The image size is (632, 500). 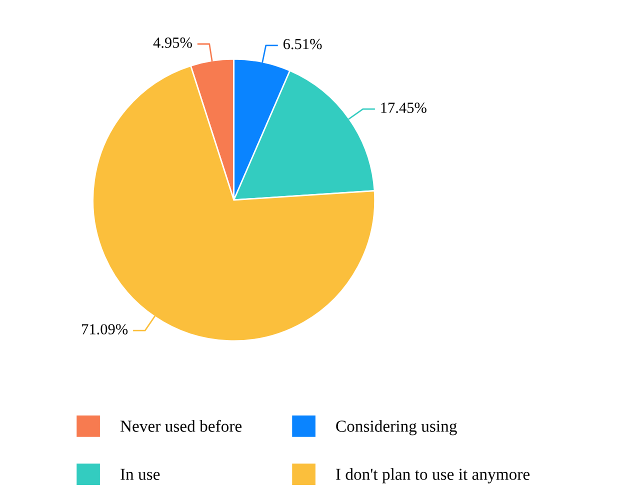 What do you see at coordinates (140, 474) in the screenshot?
I see `legend-label: In use` at bounding box center [140, 474].